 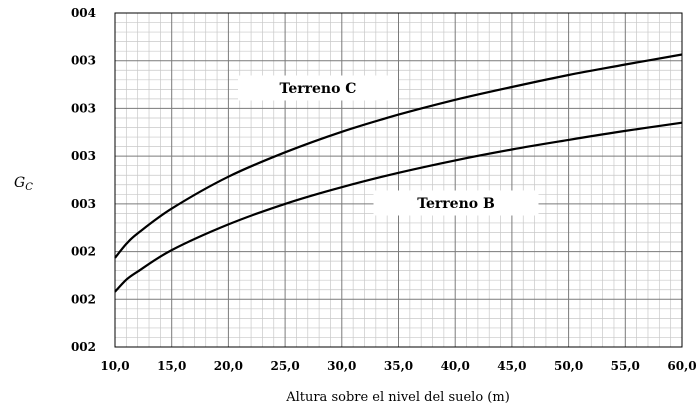 What do you see at coordinates (284, 366) in the screenshot?
I see `x-tick-label: 25,0` at bounding box center [284, 366].